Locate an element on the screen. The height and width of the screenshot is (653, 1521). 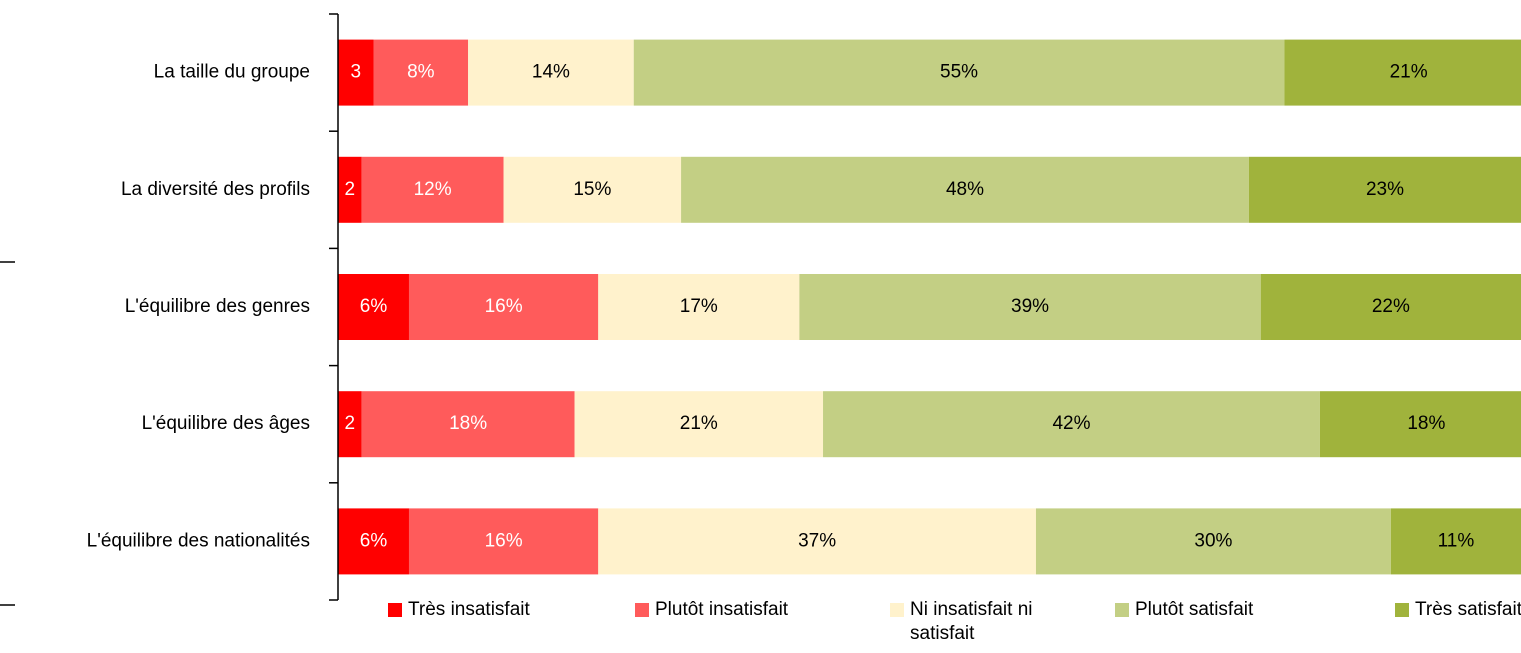
data-label: 39% is located at coordinates (1030, 306).